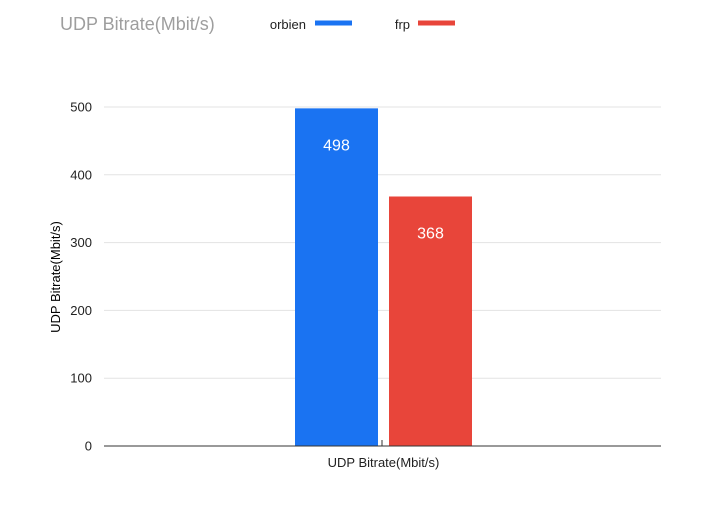 The height and width of the screenshot is (520, 720). I want to click on data-labels: 498 368, so click(383, 189).